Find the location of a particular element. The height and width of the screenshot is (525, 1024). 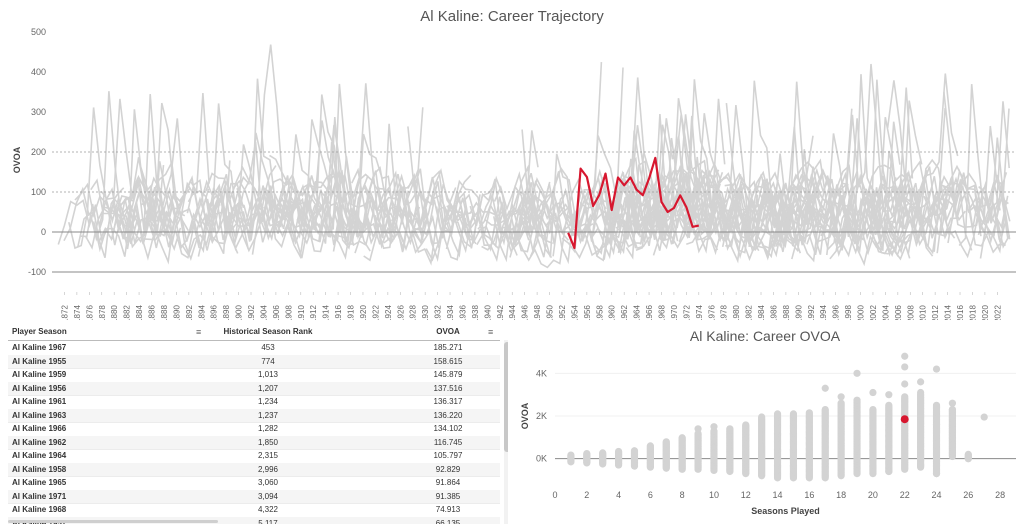

header-ovoa: OVOA is located at coordinates (448, 331).